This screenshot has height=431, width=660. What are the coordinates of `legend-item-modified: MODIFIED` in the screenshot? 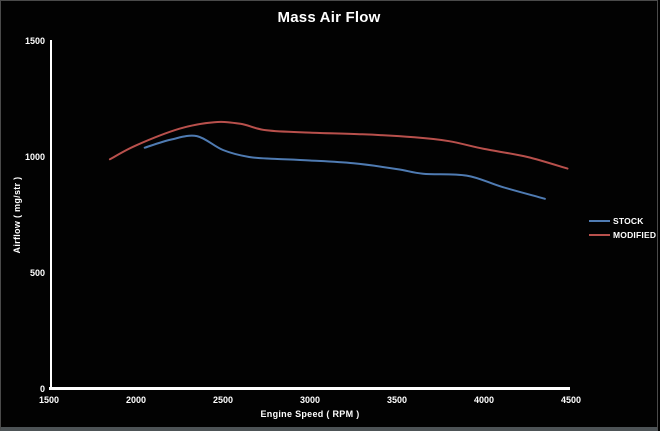 It's located at (622, 235).